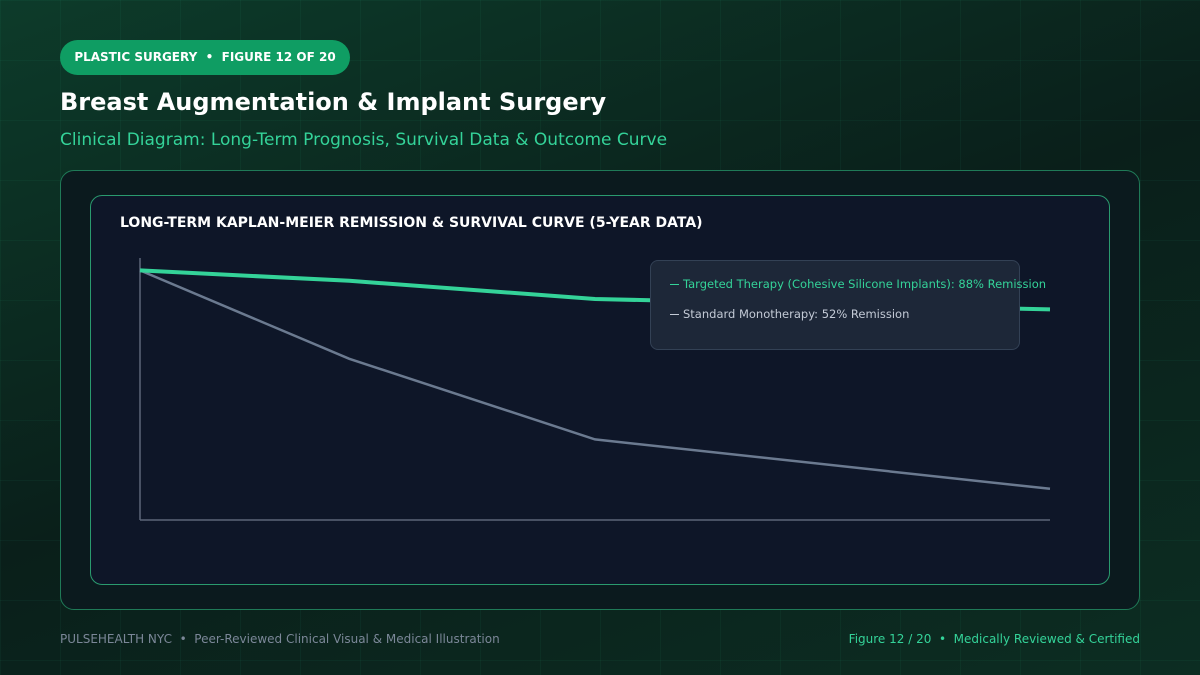 This screenshot has height=675, width=1200. I want to click on badge: PLASTIC SURGERY • FIGURE 12 OF 20, so click(205, 57).